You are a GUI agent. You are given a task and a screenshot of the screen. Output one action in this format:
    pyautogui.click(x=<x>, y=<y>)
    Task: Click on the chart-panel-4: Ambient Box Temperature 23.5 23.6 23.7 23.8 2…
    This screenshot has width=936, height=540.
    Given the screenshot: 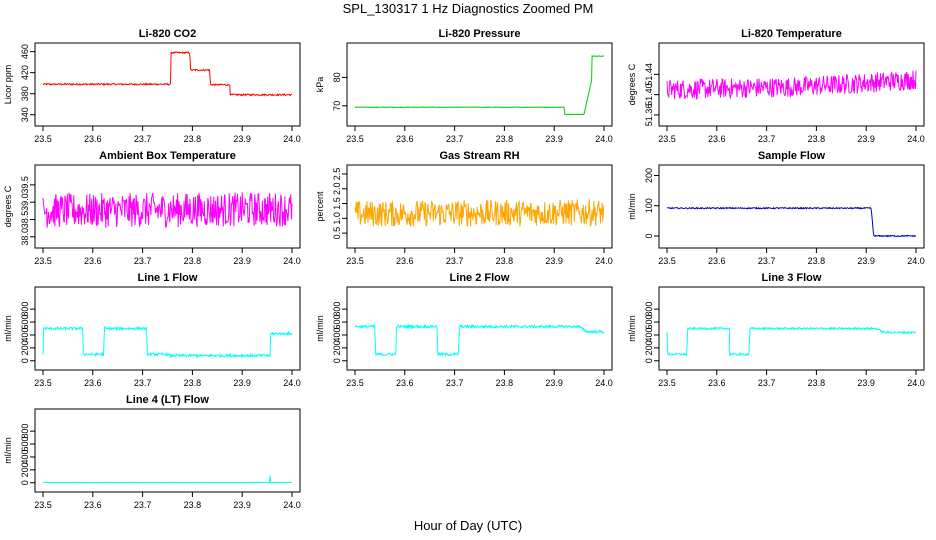 What is the action you would take?
    pyautogui.click(x=152, y=208)
    